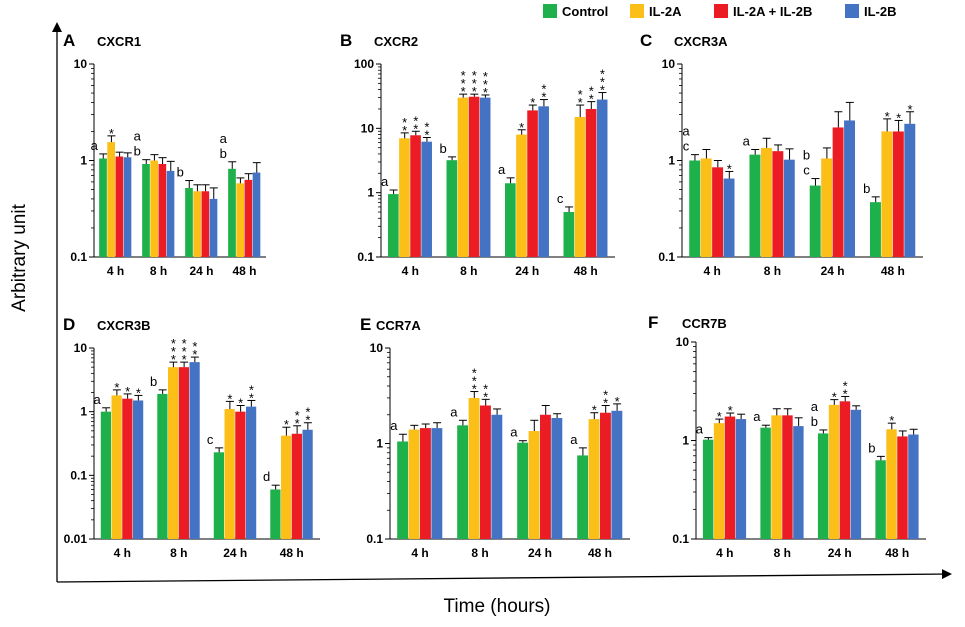 The image size is (965, 627). What do you see at coordinates (178, 553) in the screenshot?
I see `panel-d-x-tick-label: 8 h` at bounding box center [178, 553].